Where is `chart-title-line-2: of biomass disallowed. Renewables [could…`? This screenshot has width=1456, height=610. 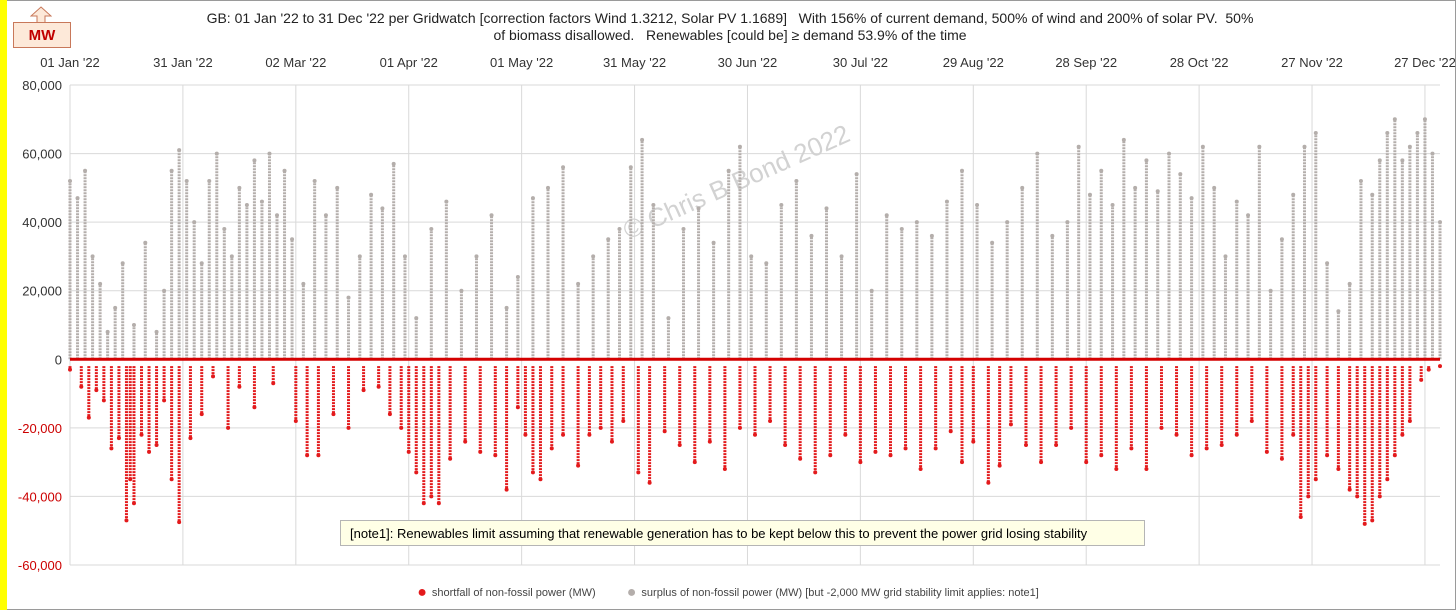 chart-title-line-2: of biomass disallowed. Renewables [could… is located at coordinates (730, 35).